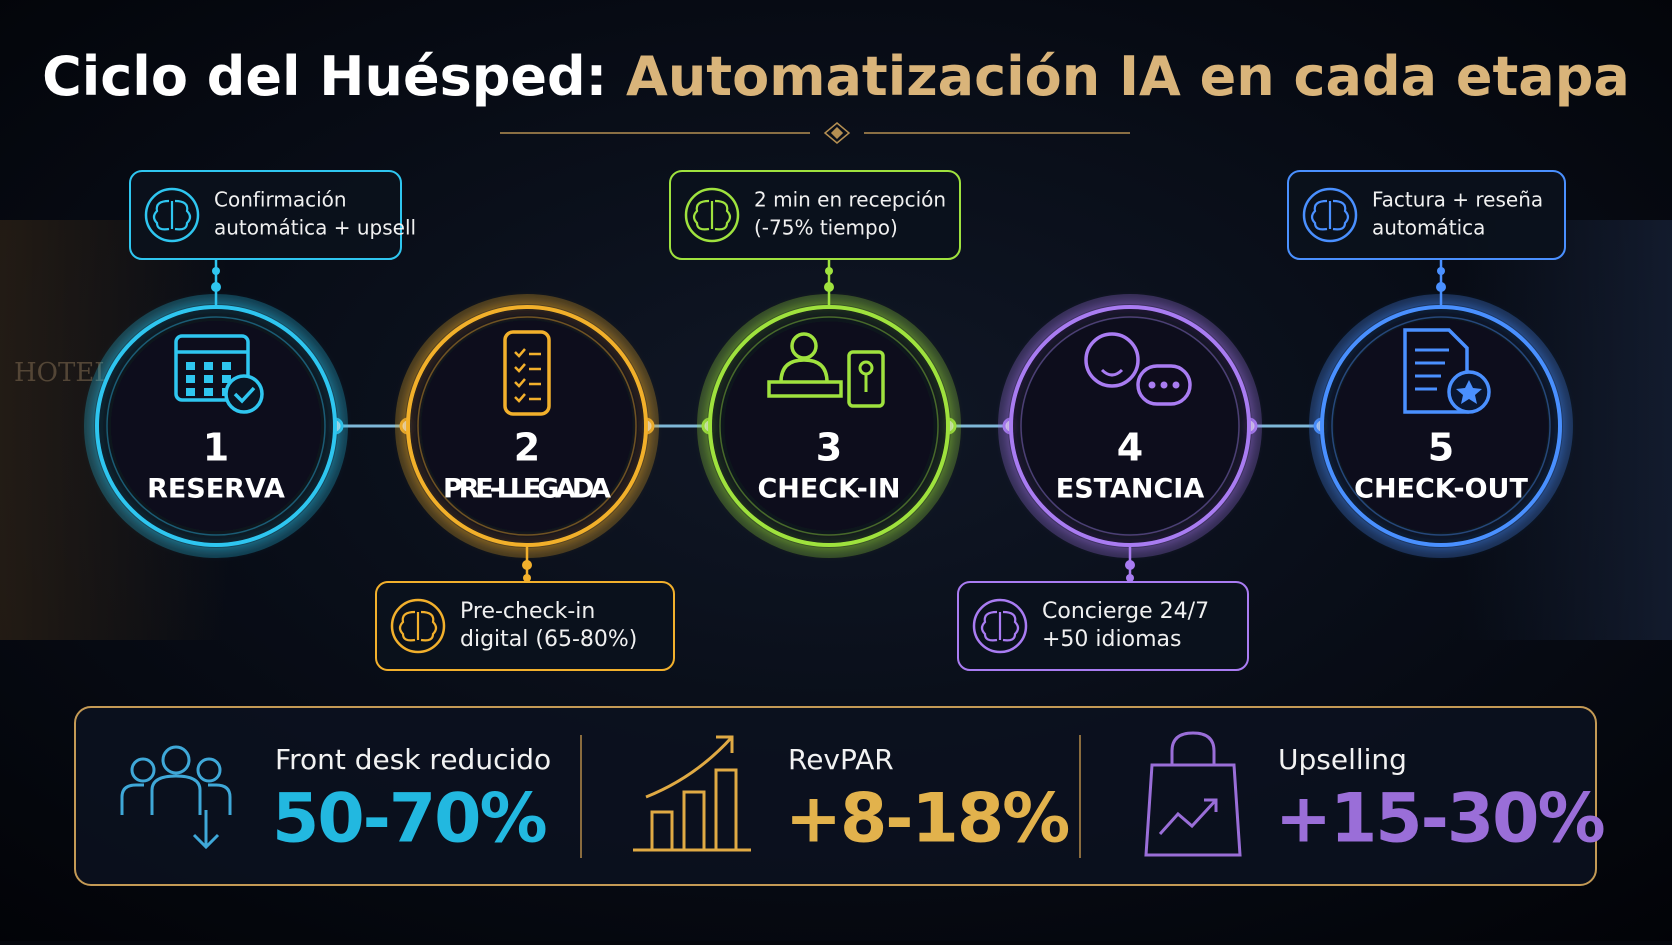 The width and height of the screenshot is (1672, 945). What do you see at coordinates (1441, 489) in the screenshot?
I see `stage-label: CHECK-OUT` at bounding box center [1441, 489].